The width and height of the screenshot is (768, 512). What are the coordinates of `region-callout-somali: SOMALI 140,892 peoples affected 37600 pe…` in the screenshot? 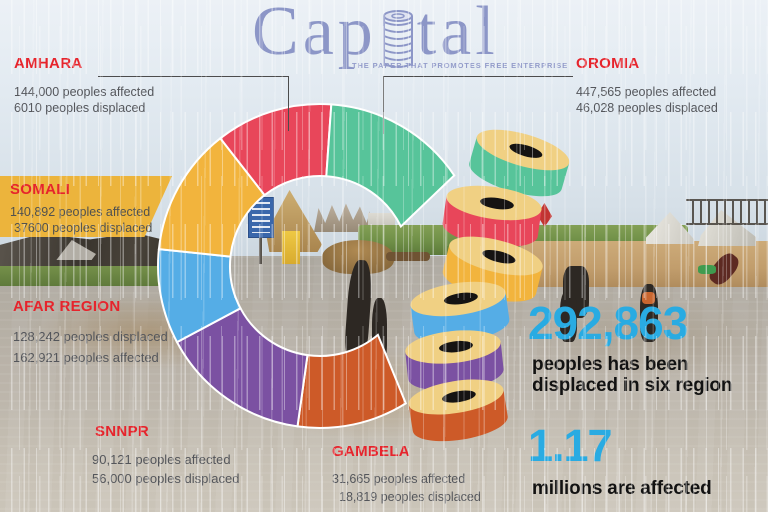 It's located at (81, 208).